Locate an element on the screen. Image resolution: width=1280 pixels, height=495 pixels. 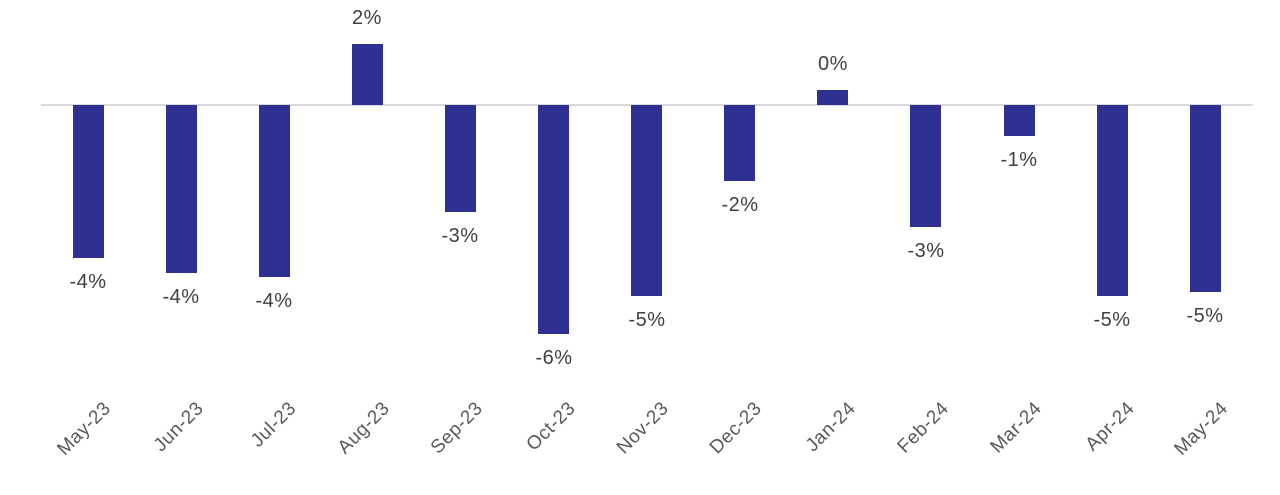
axis-label-jul-23: Jul-23 is located at coordinates (274, 425).